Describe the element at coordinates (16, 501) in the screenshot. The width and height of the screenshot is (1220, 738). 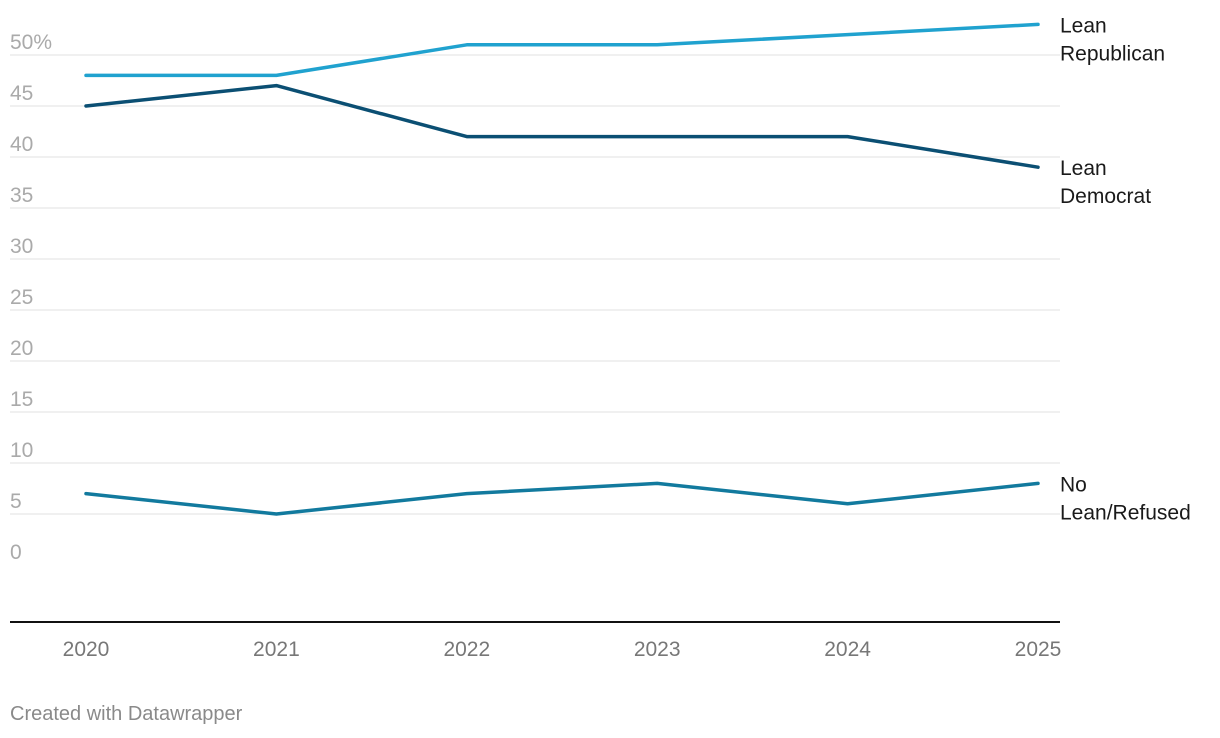
I see `y-tick-label: 5` at that location.